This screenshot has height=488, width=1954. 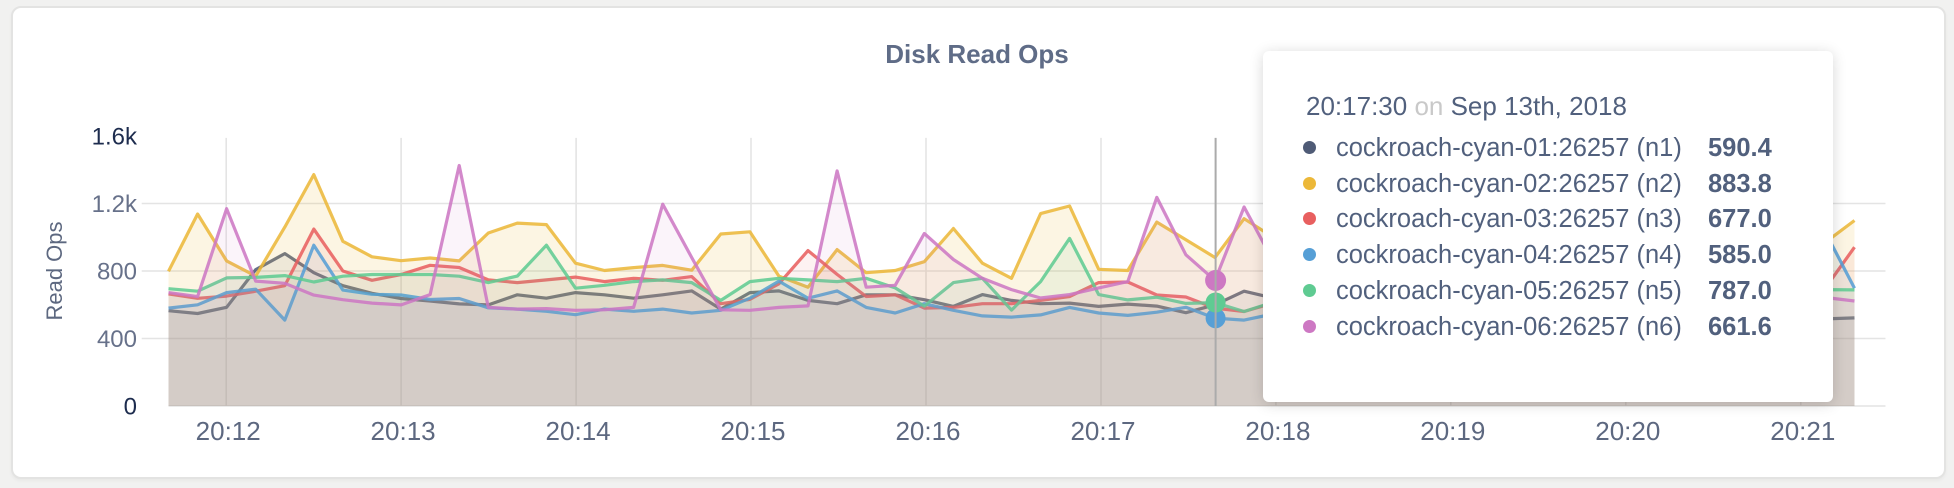 I want to click on svg-text: 20:21, so click(x=1802, y=431).